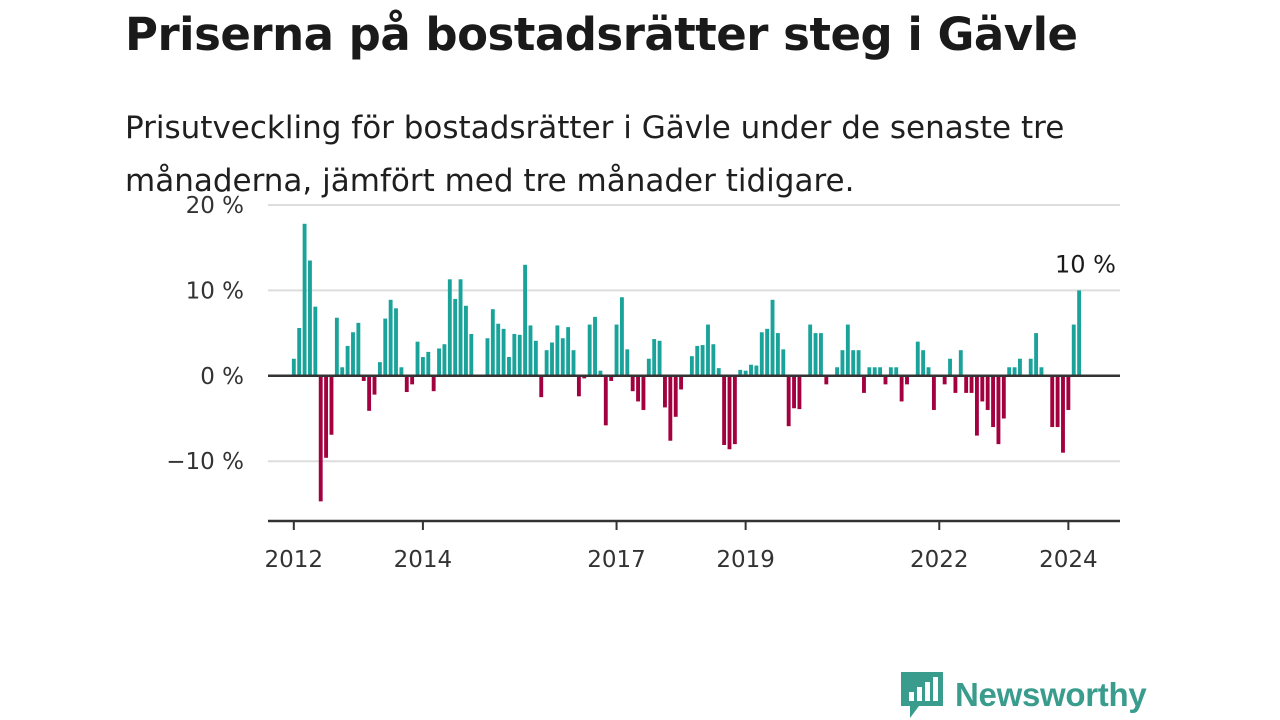 This screenshot has height=720, width=1280. I want to click on y-tick-label: 10 %, so click(215, 291).